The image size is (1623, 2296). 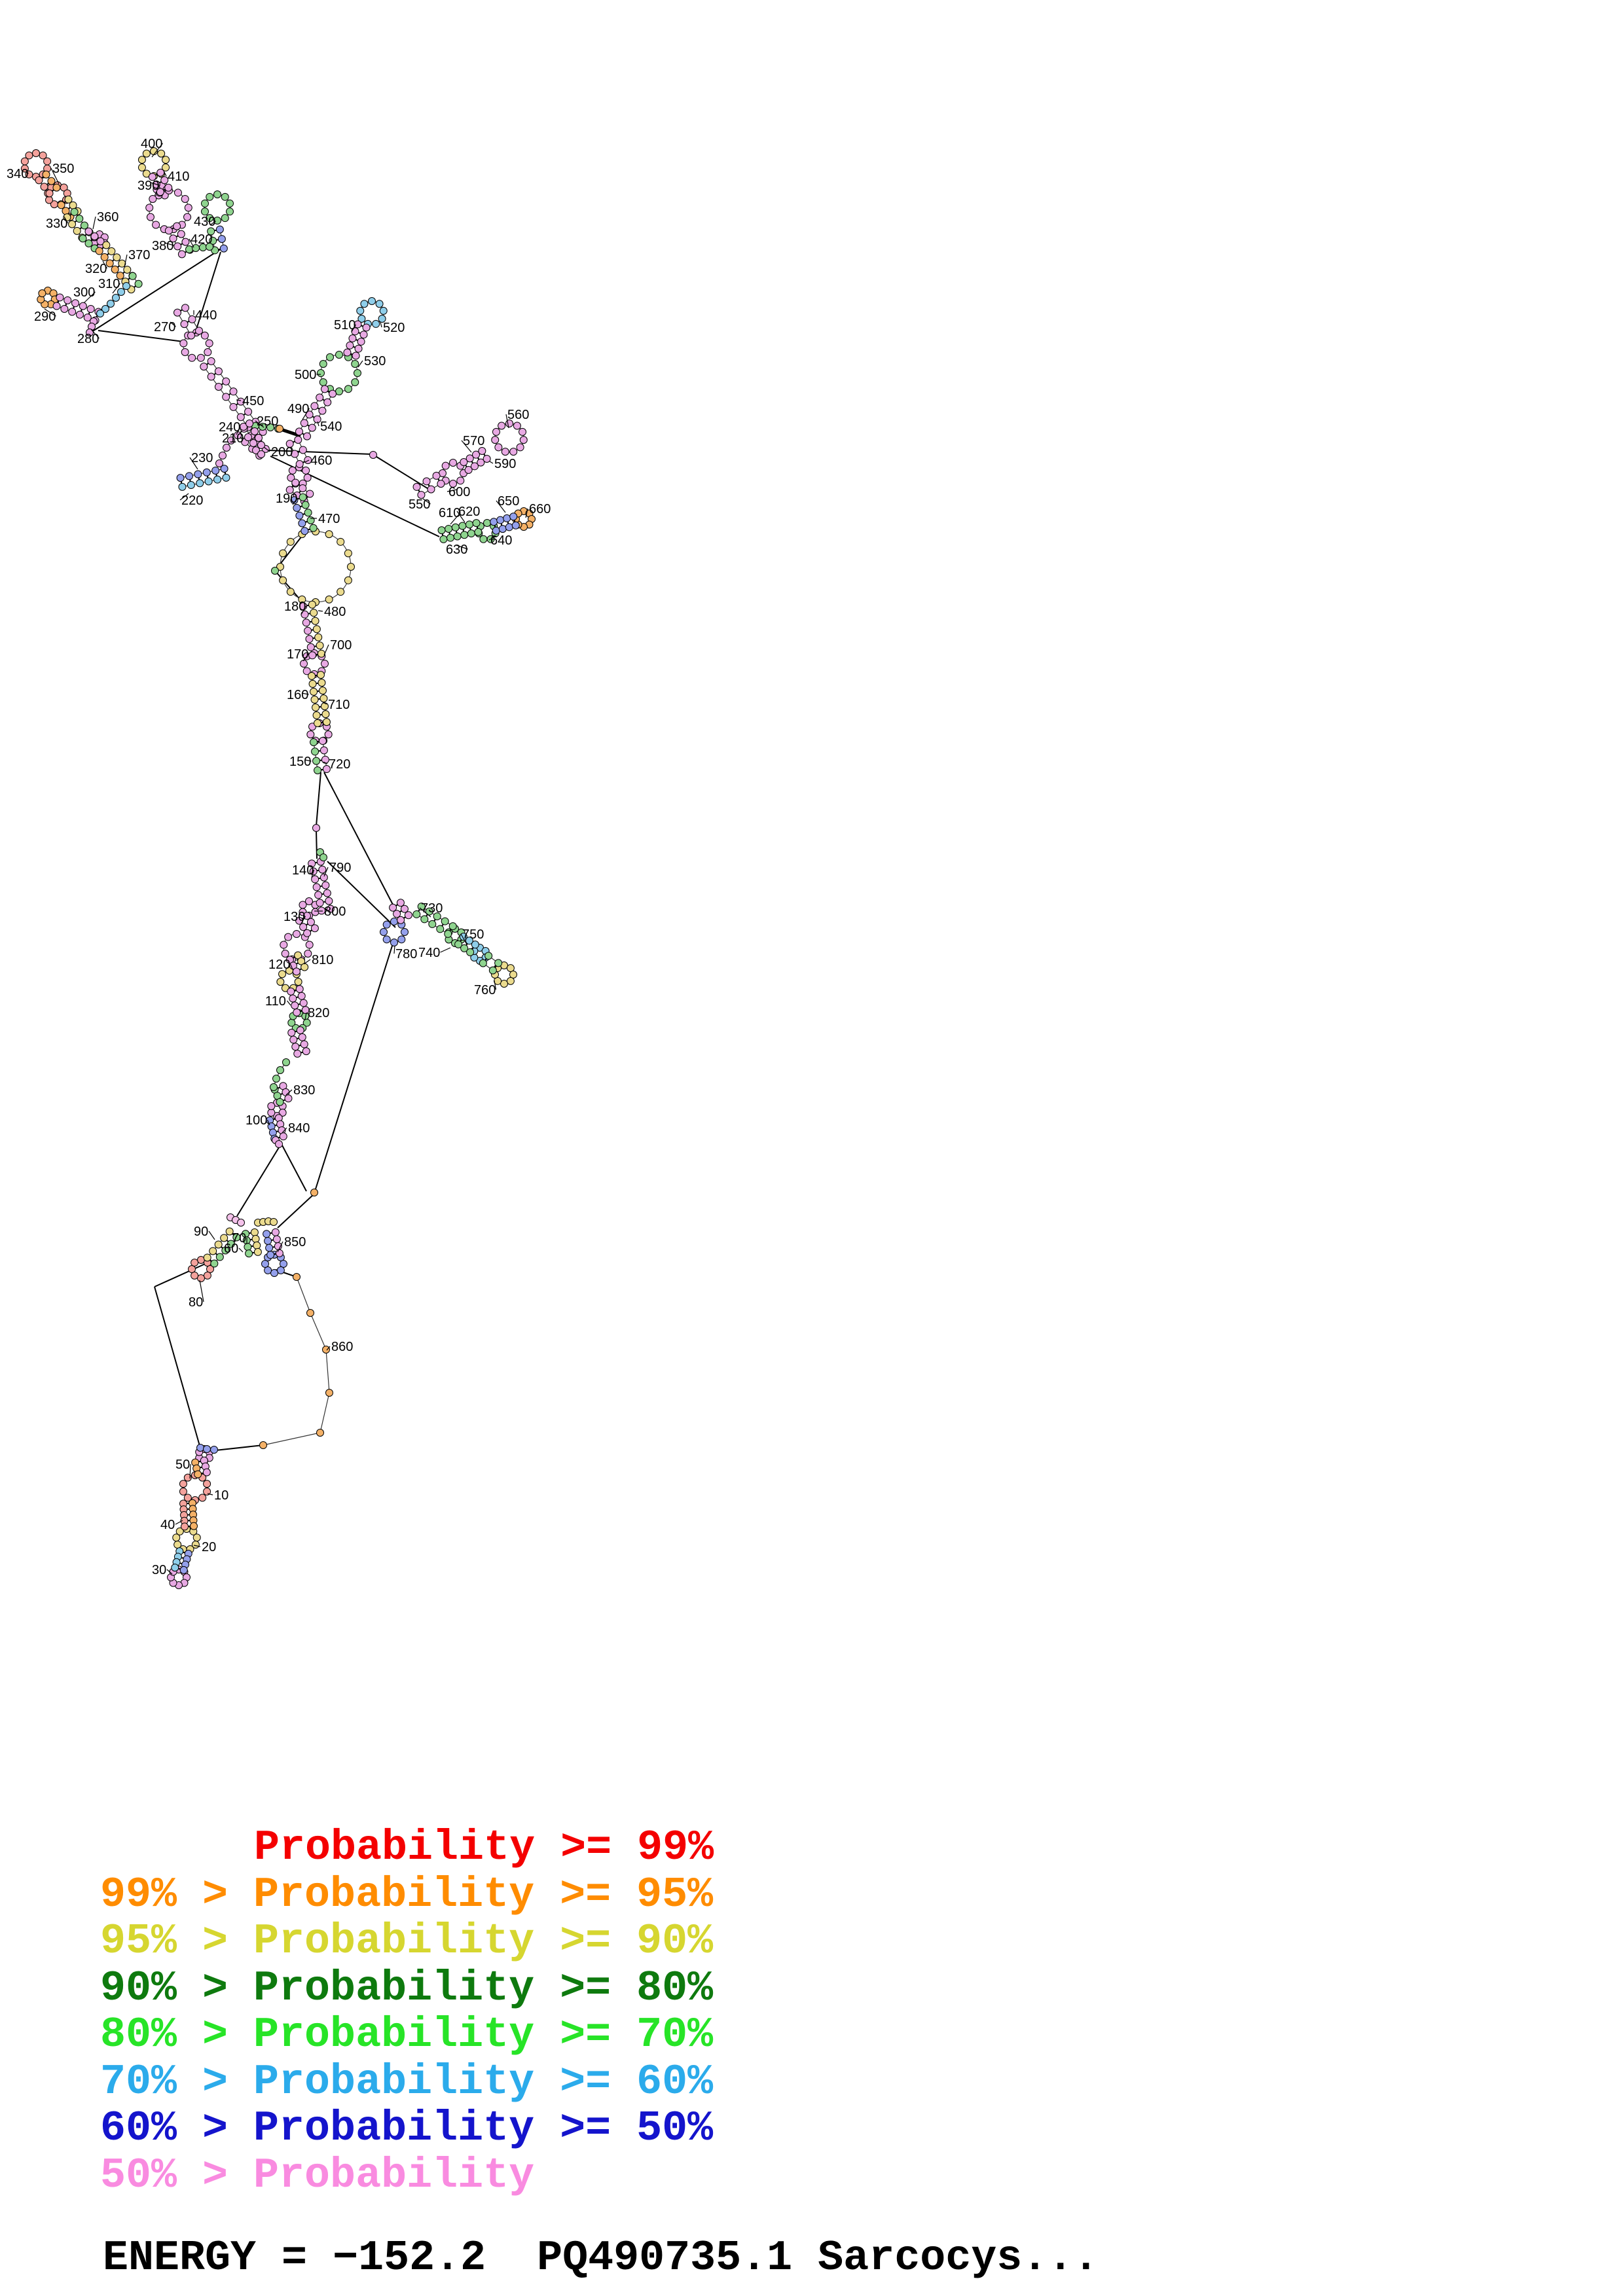 I want to click on residue-number-label: 640, so click(x=501, y=540).